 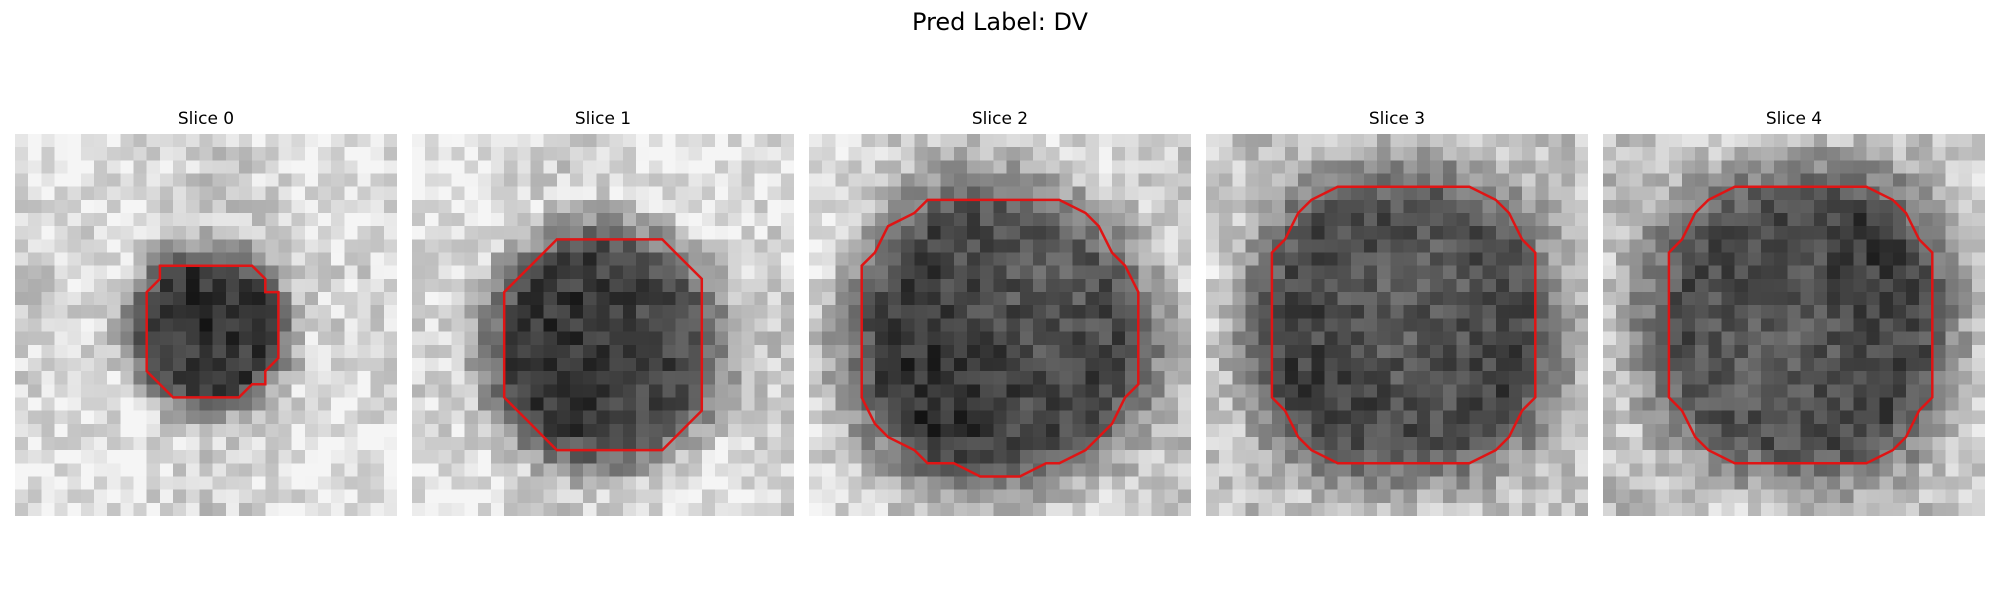 What do you see at coordinates (1000, 22) in the screenshot?
I see `figure-title: Pred Label: DV` at bounding box center [1000, 22].